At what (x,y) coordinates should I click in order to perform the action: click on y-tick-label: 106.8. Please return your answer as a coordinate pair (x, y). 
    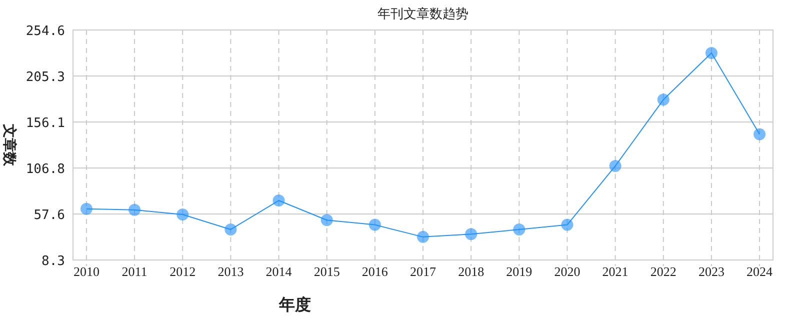
    Looking at the image, I should click on (45, 170).